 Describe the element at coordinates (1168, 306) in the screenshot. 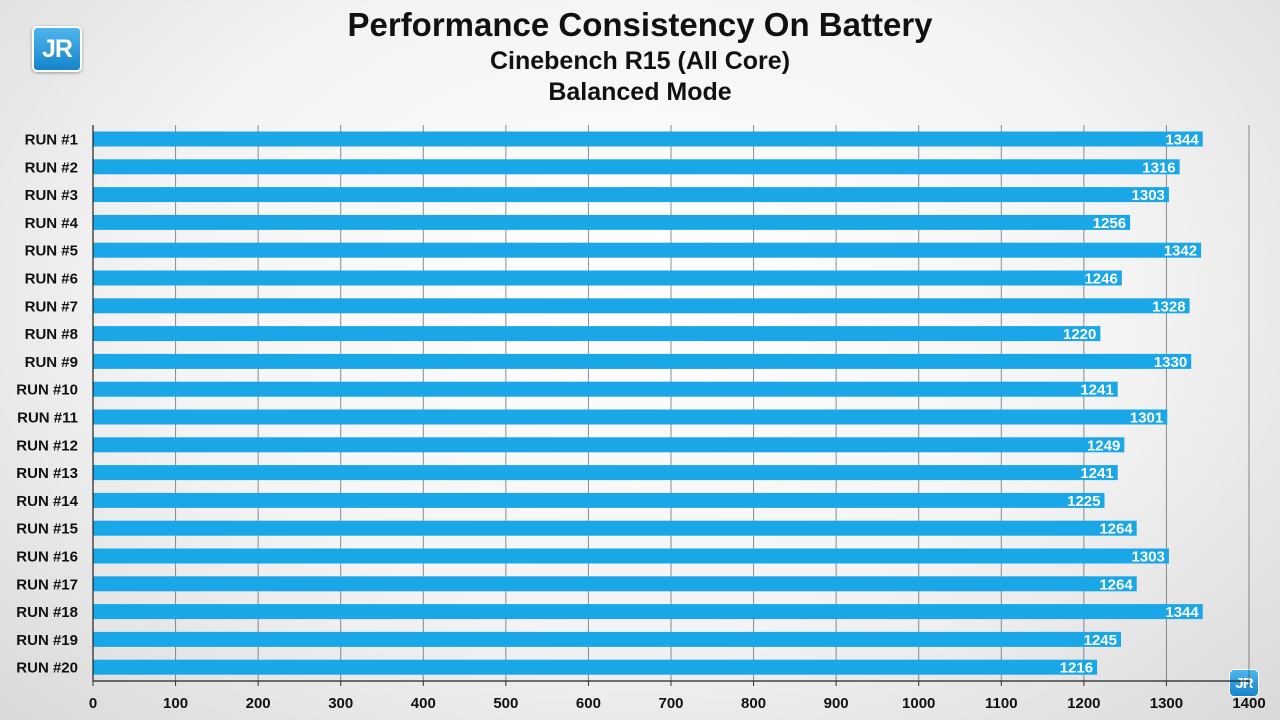

I see `data-label: 1328` at that location.